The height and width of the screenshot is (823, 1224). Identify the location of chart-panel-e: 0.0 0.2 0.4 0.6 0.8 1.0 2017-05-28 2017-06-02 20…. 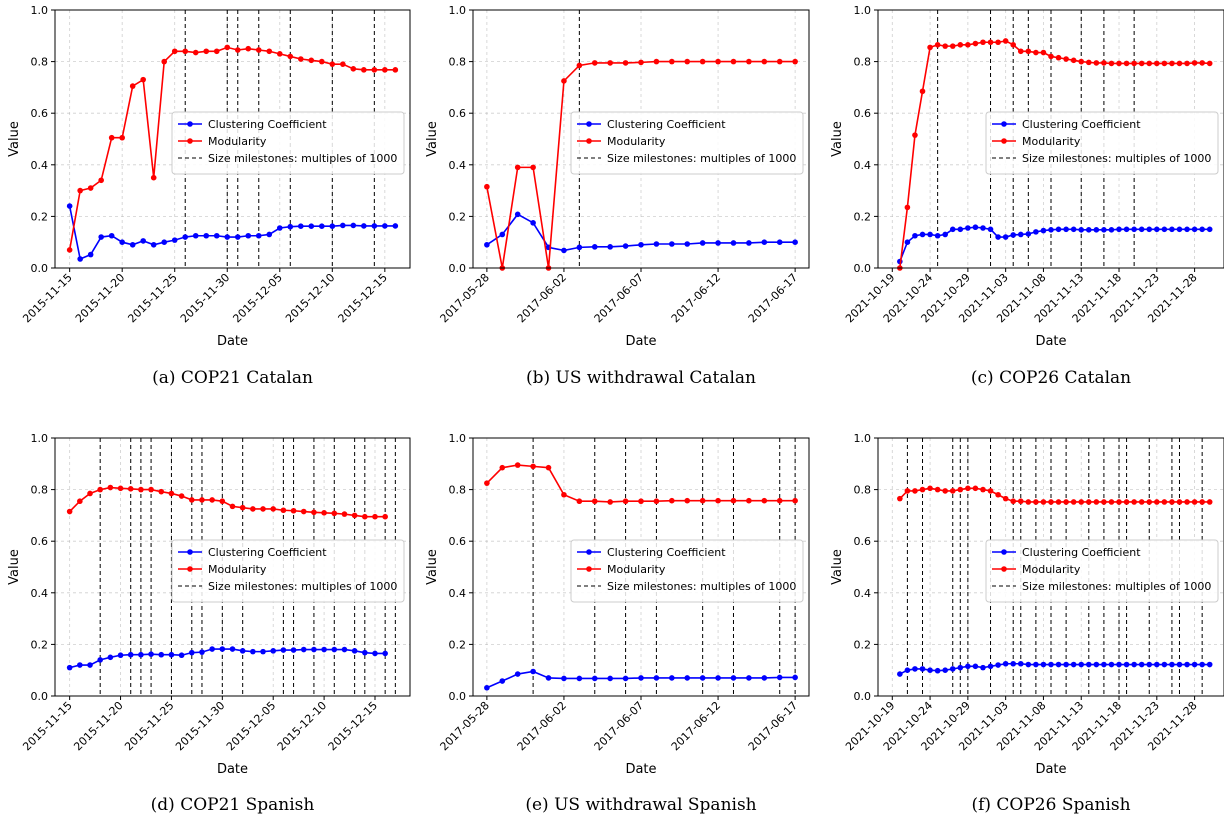
(617, 623).